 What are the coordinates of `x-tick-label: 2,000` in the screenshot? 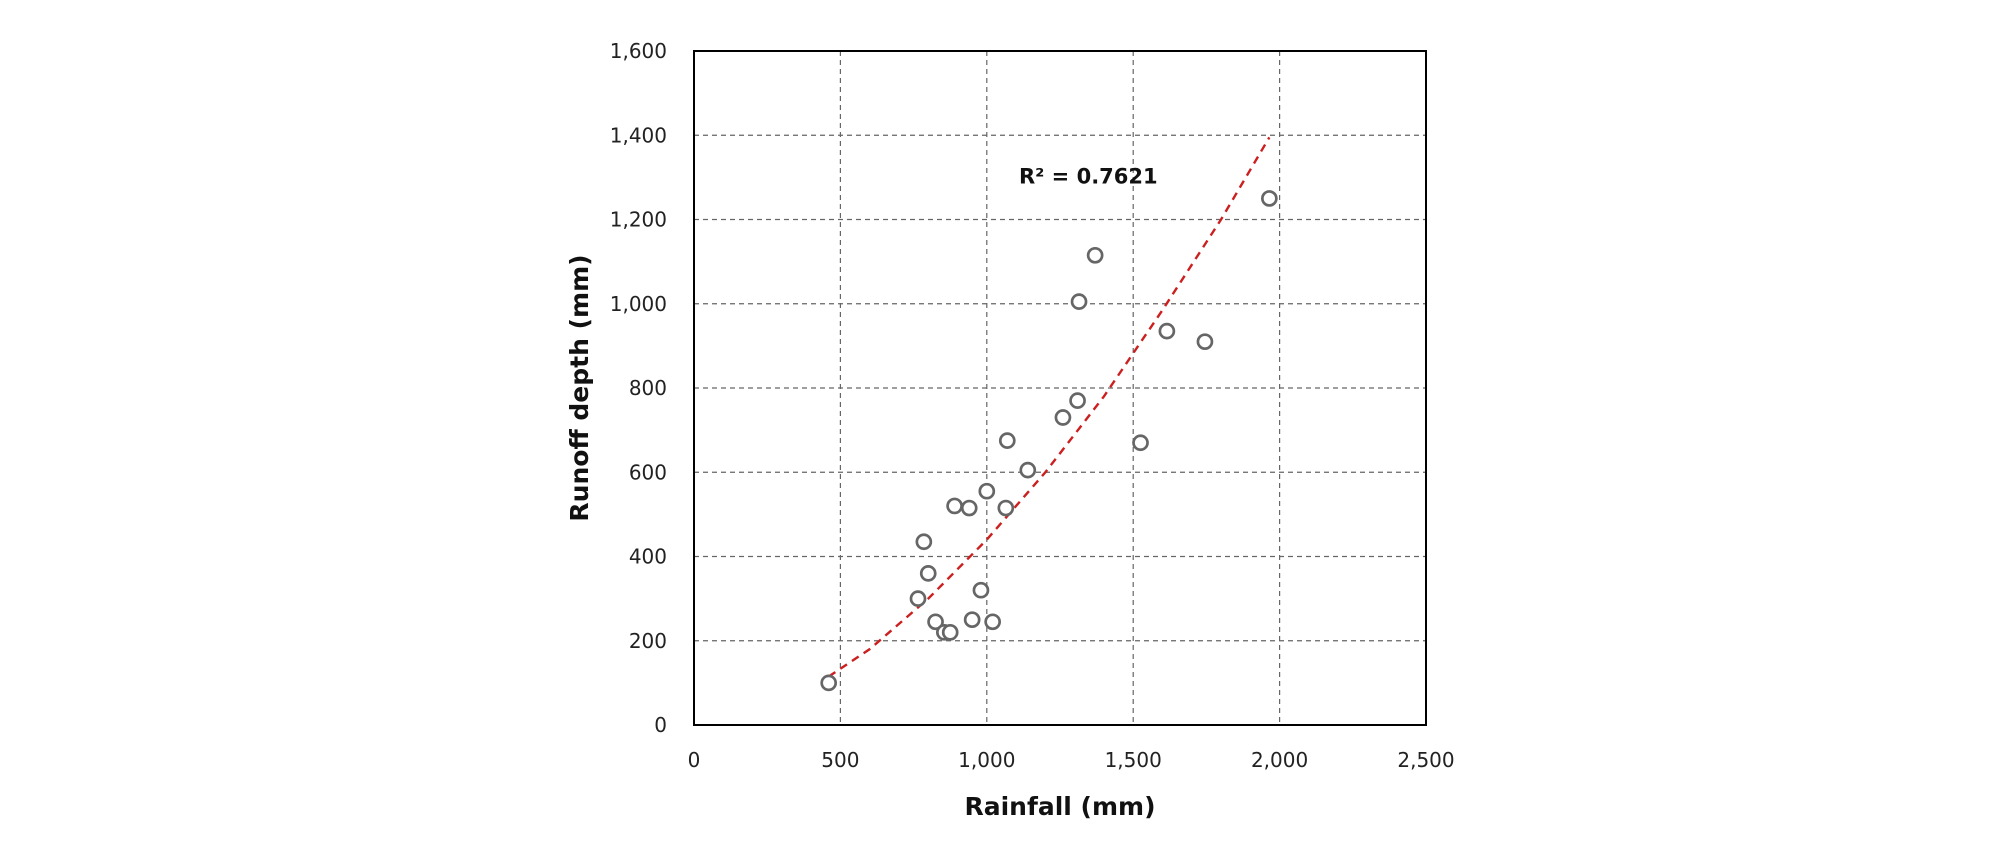 It's located at (1279, 760).